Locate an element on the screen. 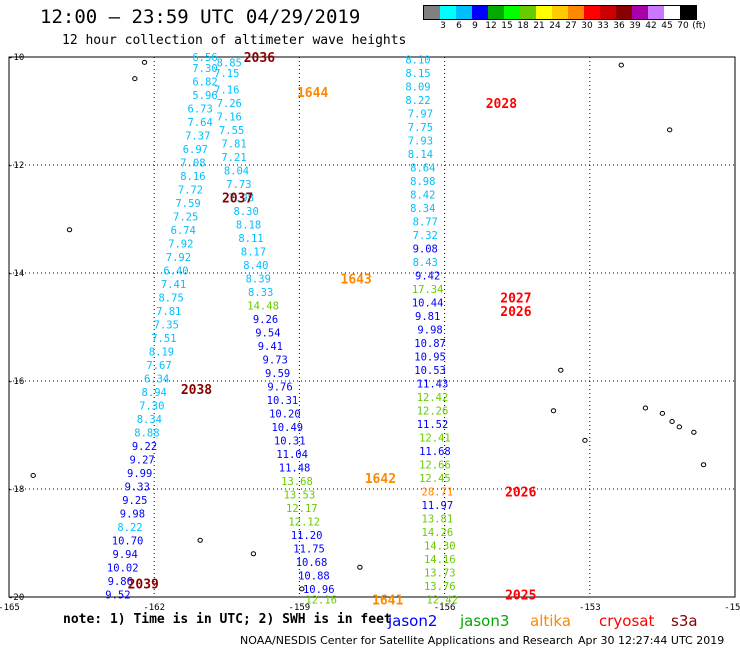 The image size is (740, 650). color-scale-label: 21 is located at coordinates (539, 26).